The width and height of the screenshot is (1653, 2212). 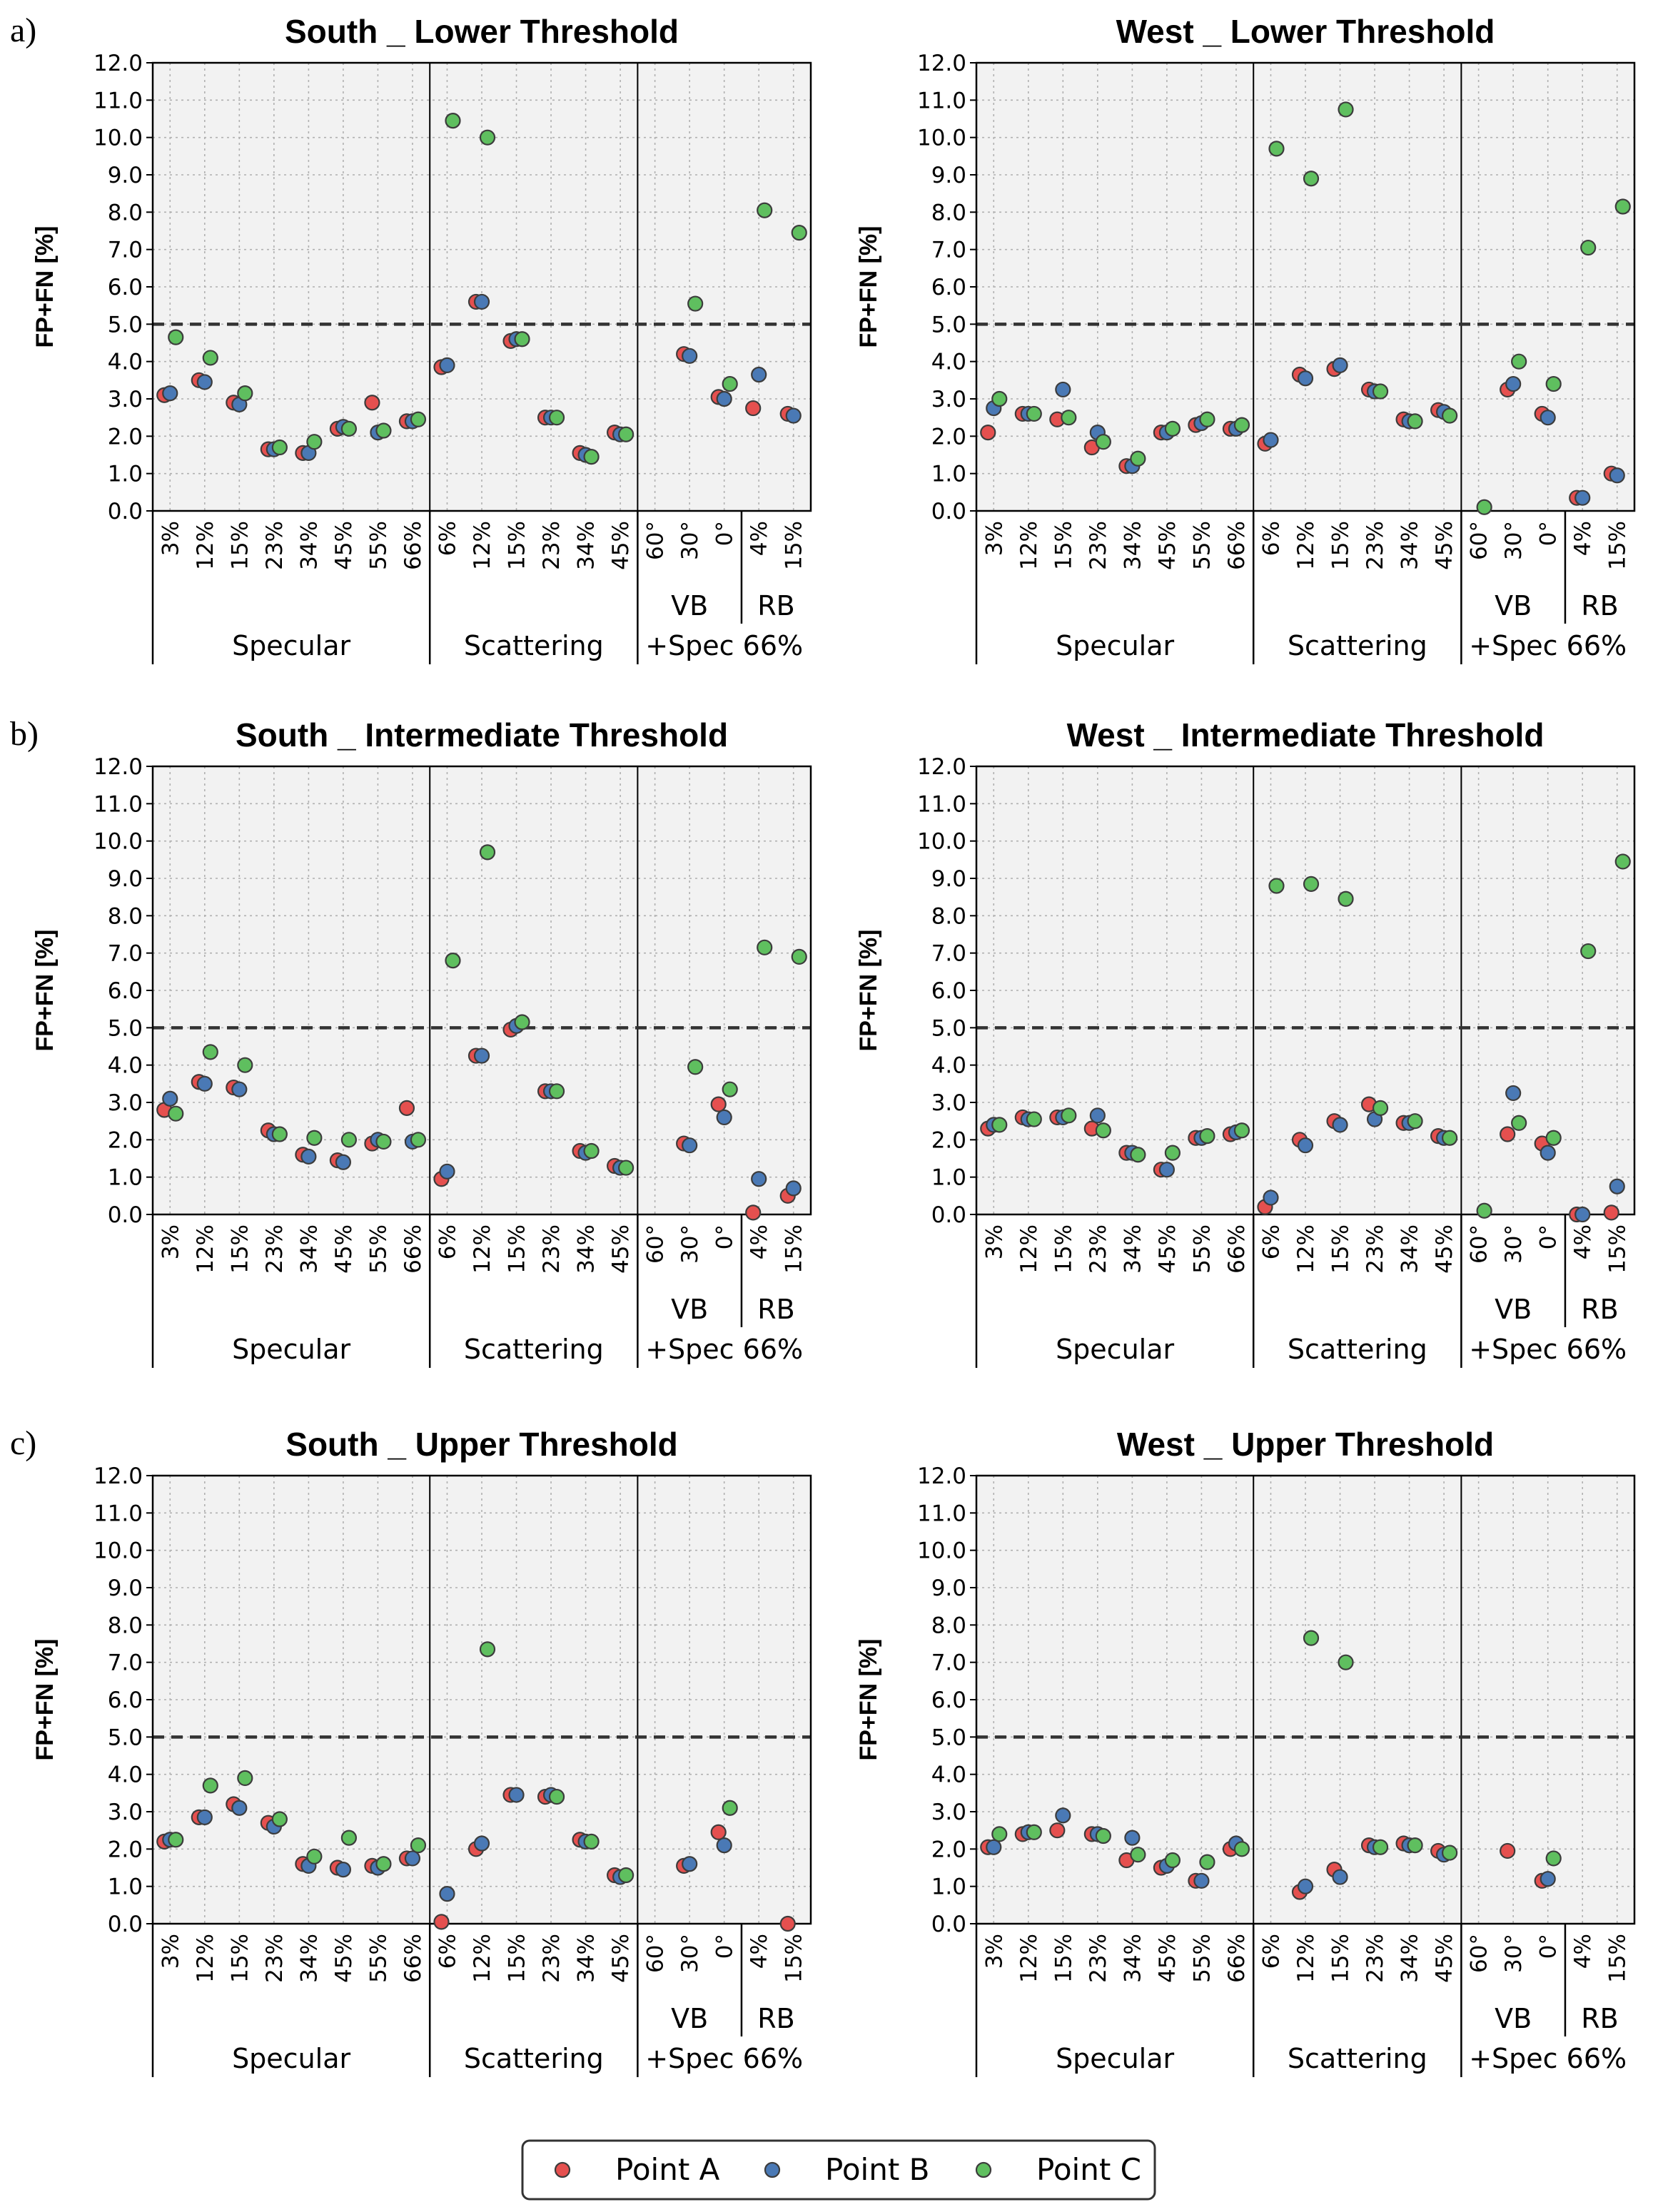 What do you see at coordinates (45, 1700) in the screenshot?
I see `y-axis-label: FP+FN [%]` at bounding box center [45, 1700].